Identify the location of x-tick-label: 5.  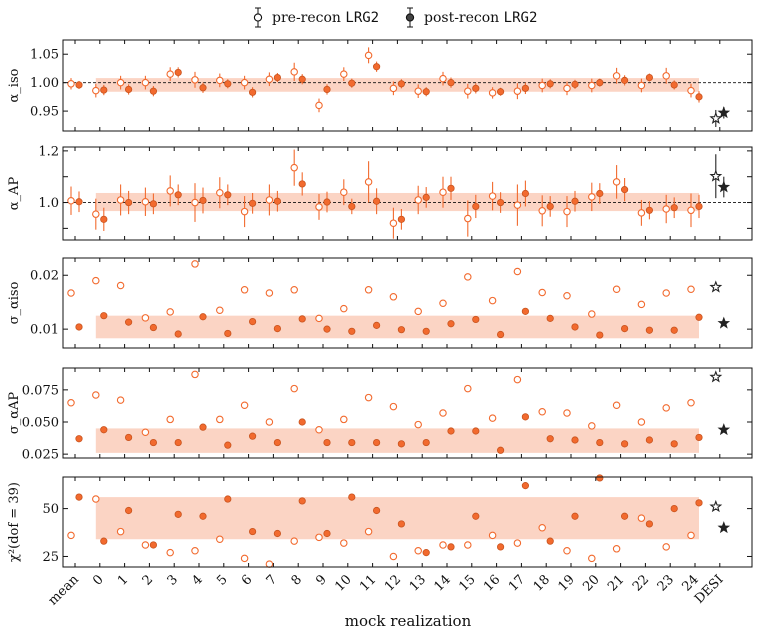
(222, 580).